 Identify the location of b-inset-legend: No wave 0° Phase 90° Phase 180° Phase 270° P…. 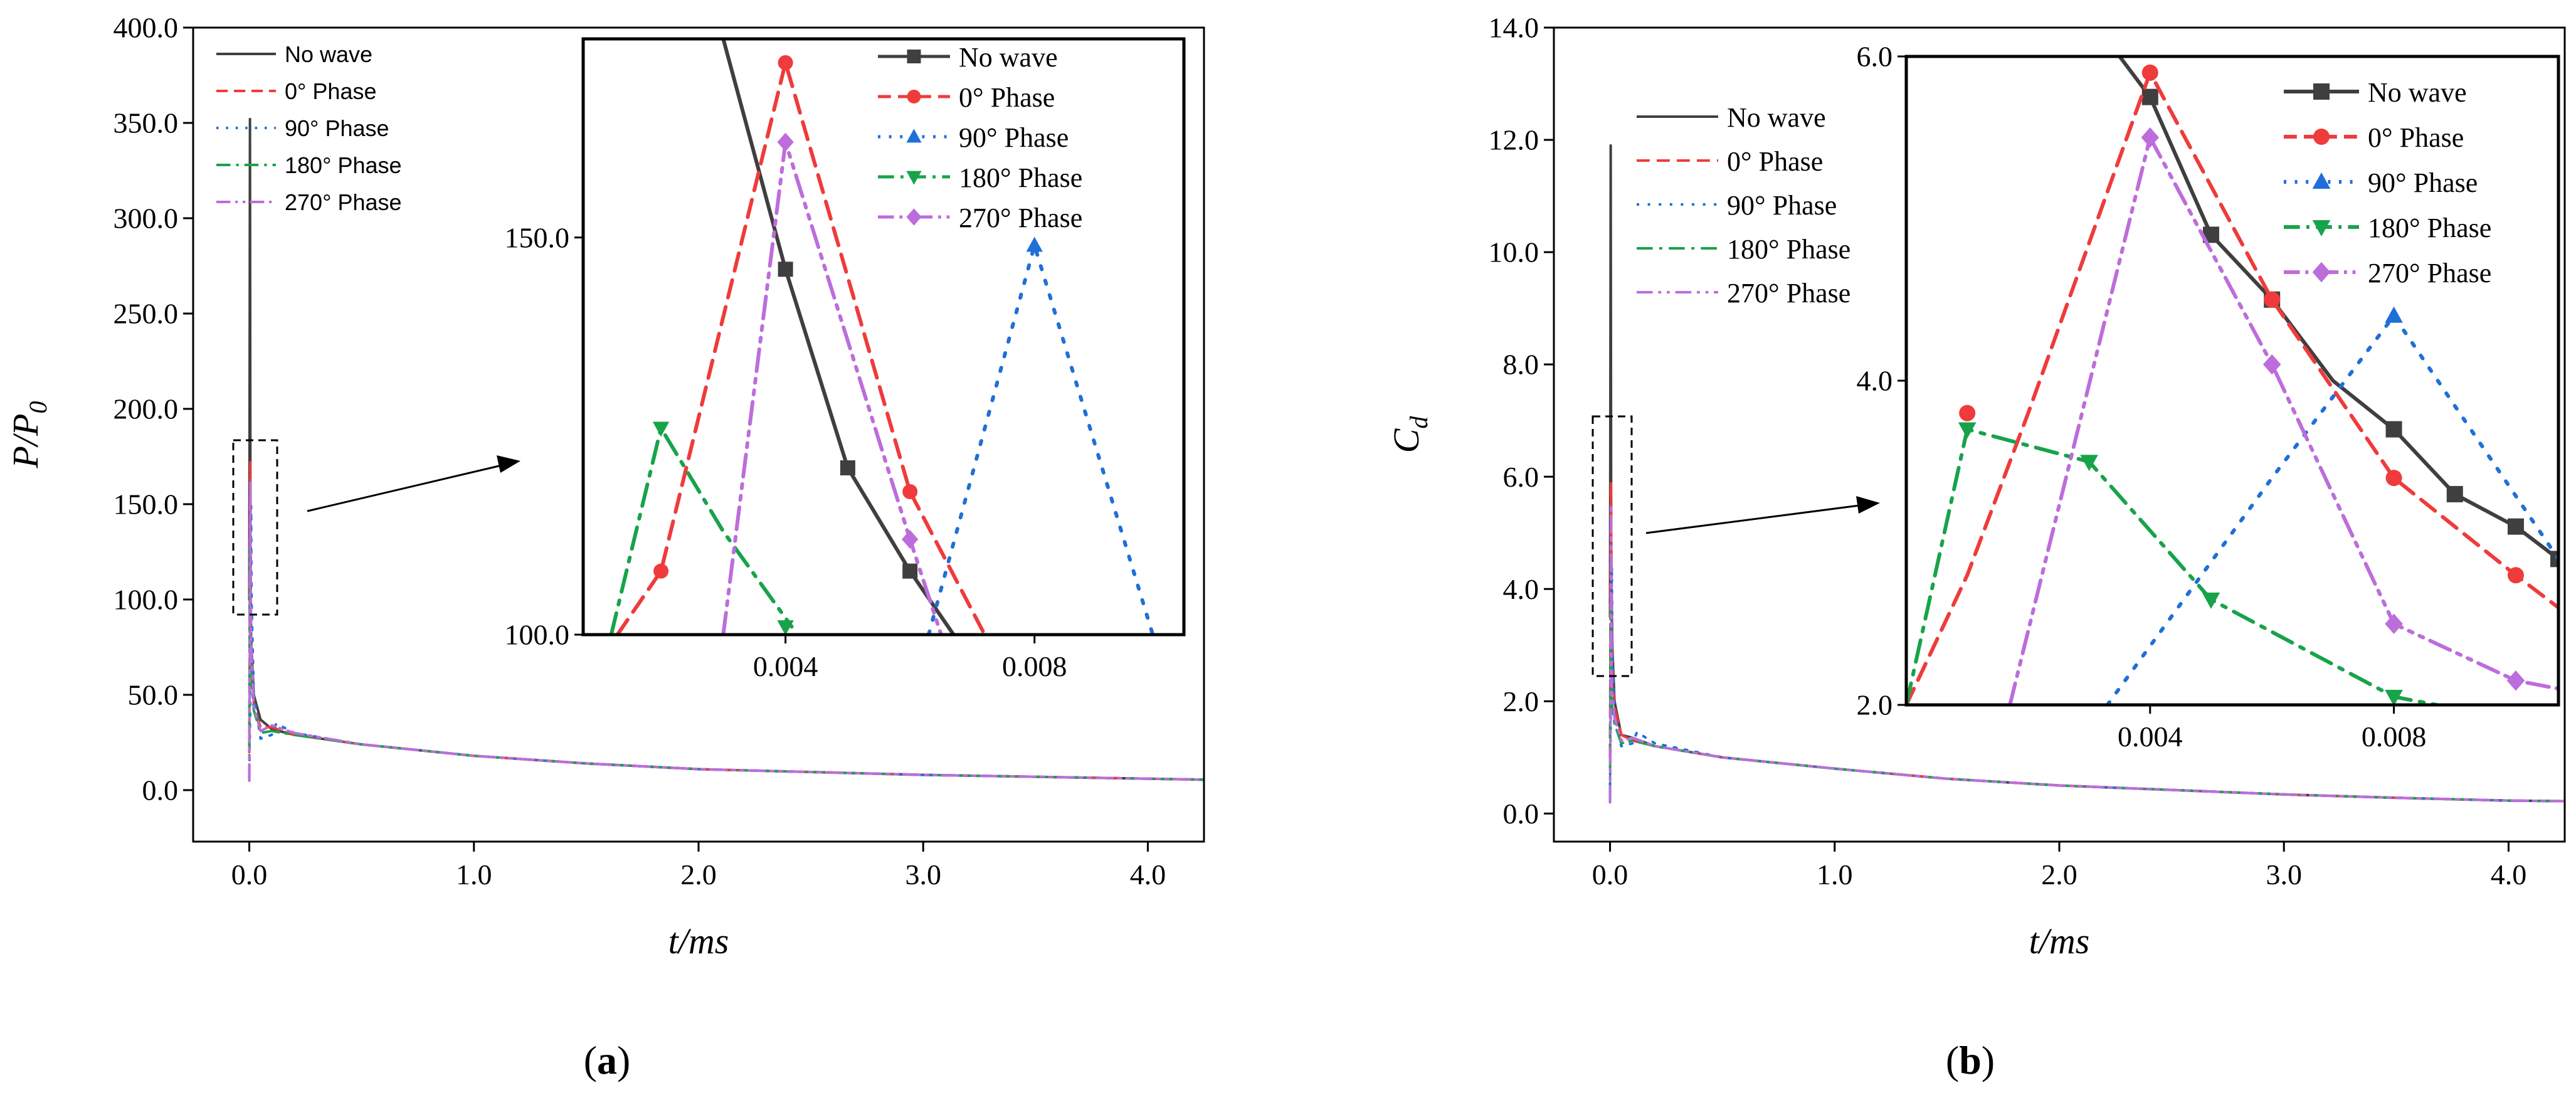
(2387, 183).